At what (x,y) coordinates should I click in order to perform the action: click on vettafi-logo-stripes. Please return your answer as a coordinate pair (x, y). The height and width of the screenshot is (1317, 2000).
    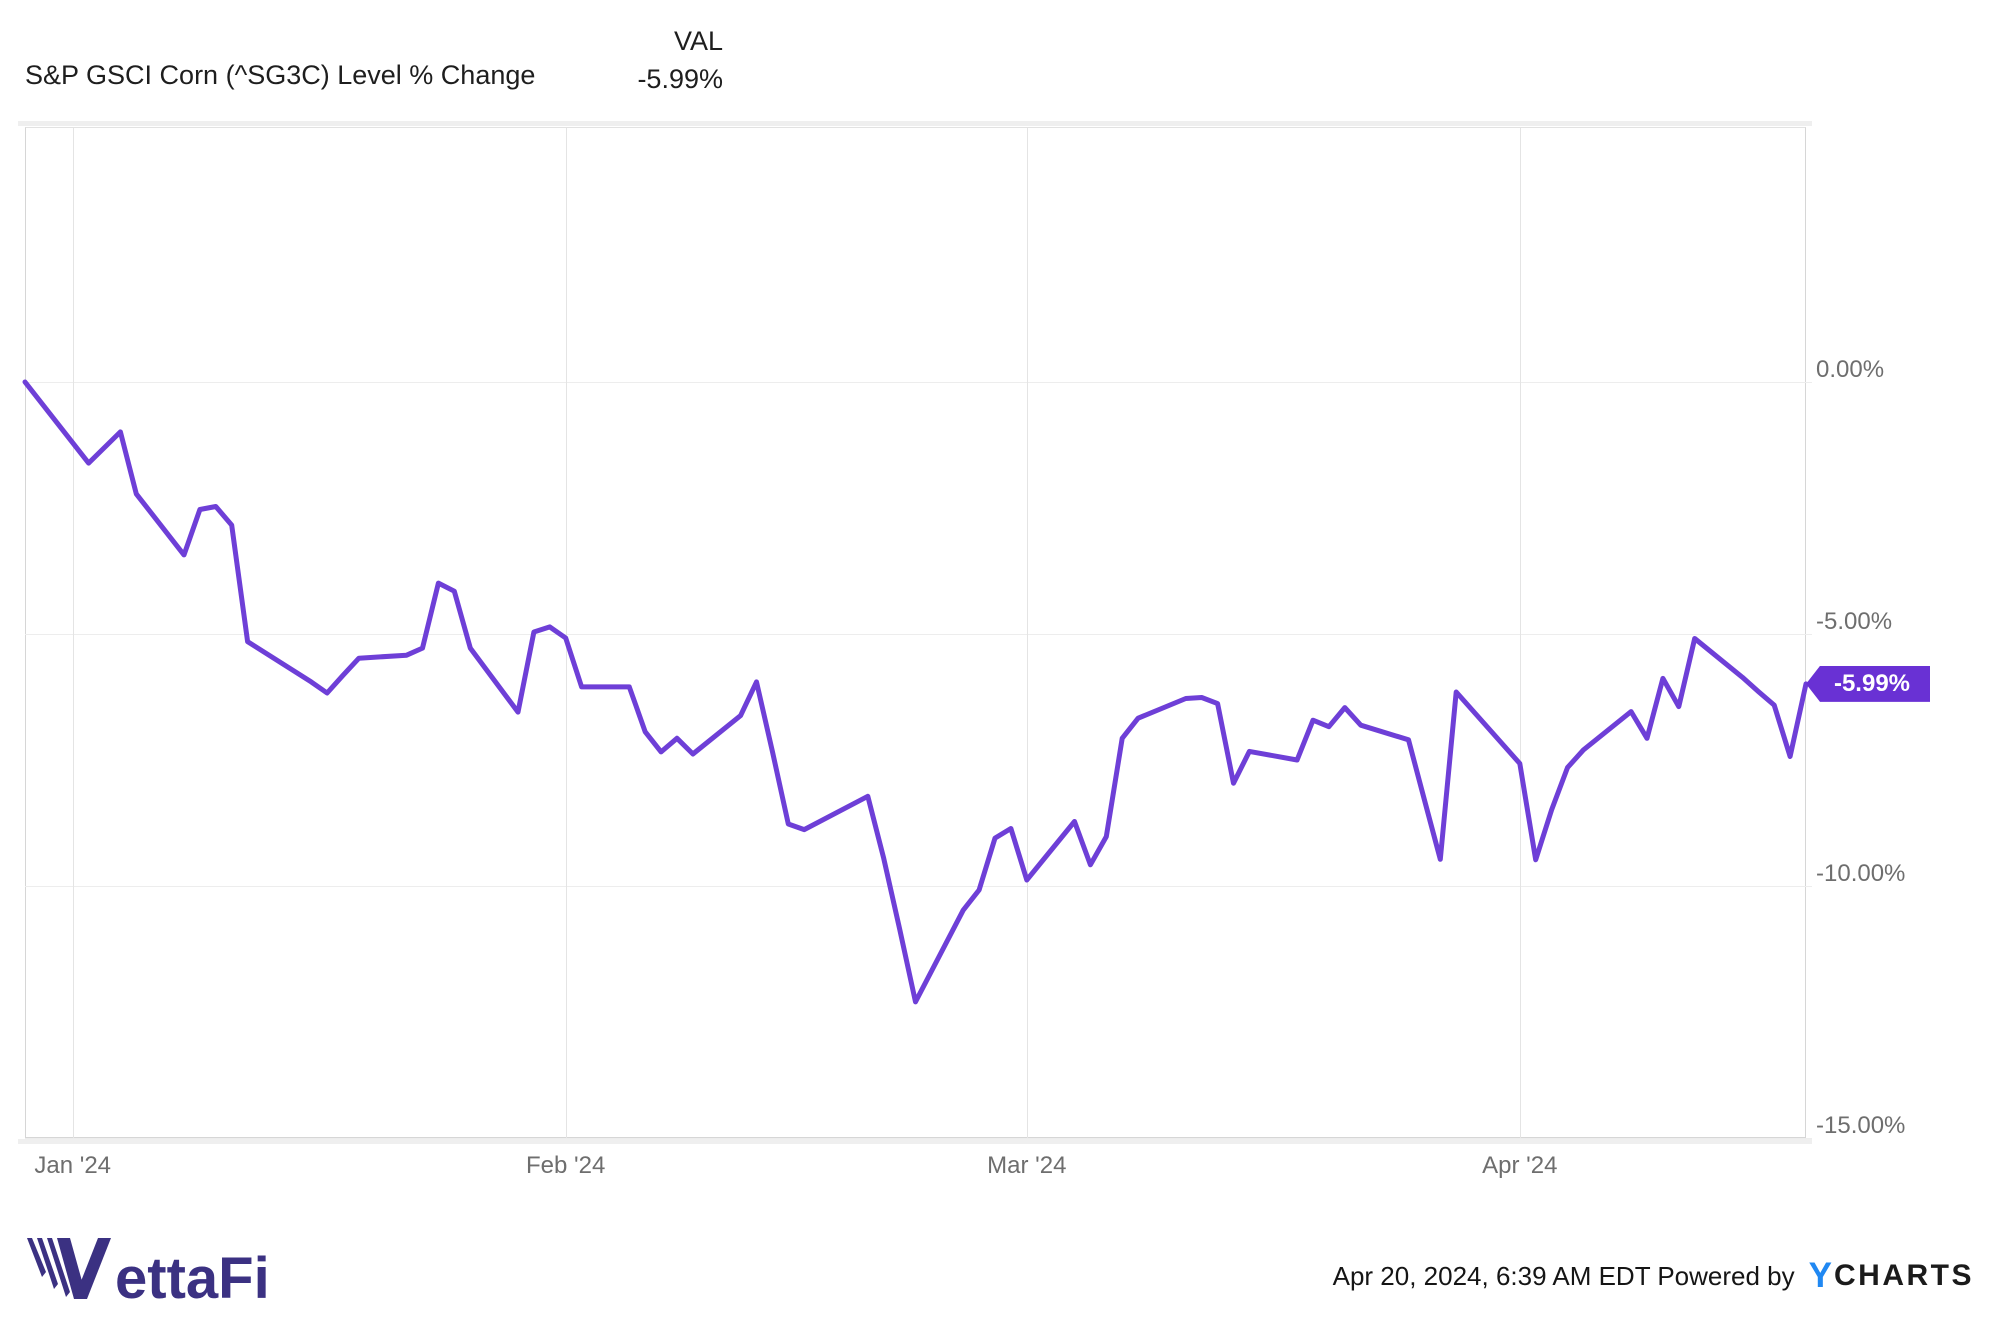
    Looking at the image, I should click on (69, 1268).